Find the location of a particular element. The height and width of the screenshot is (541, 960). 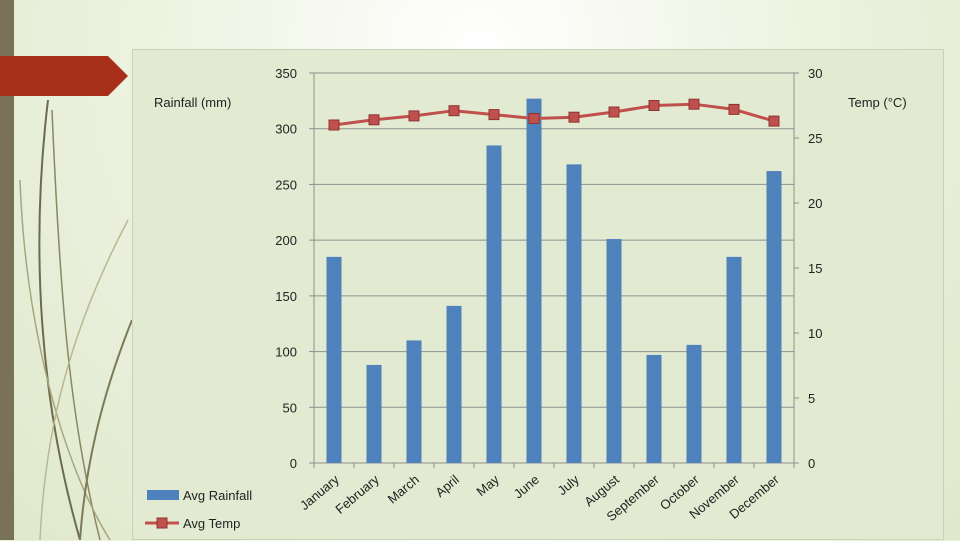

x-category-label: March is located at coordinates (403, 489).